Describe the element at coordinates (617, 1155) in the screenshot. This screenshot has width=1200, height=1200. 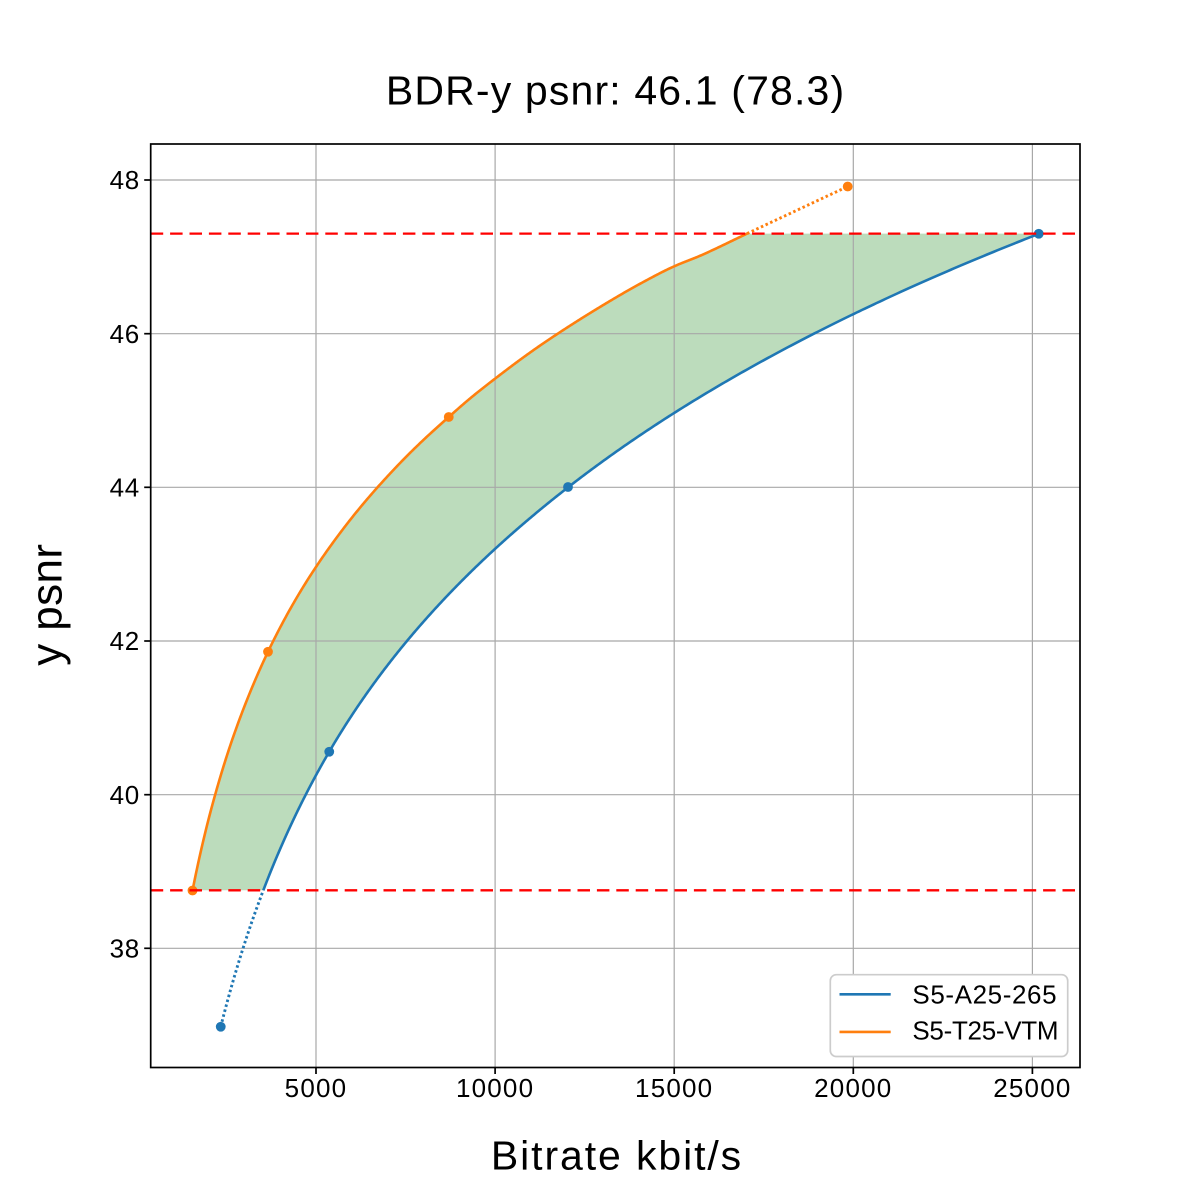
I see `svg-text: Bitrate kbit/s` at that location.